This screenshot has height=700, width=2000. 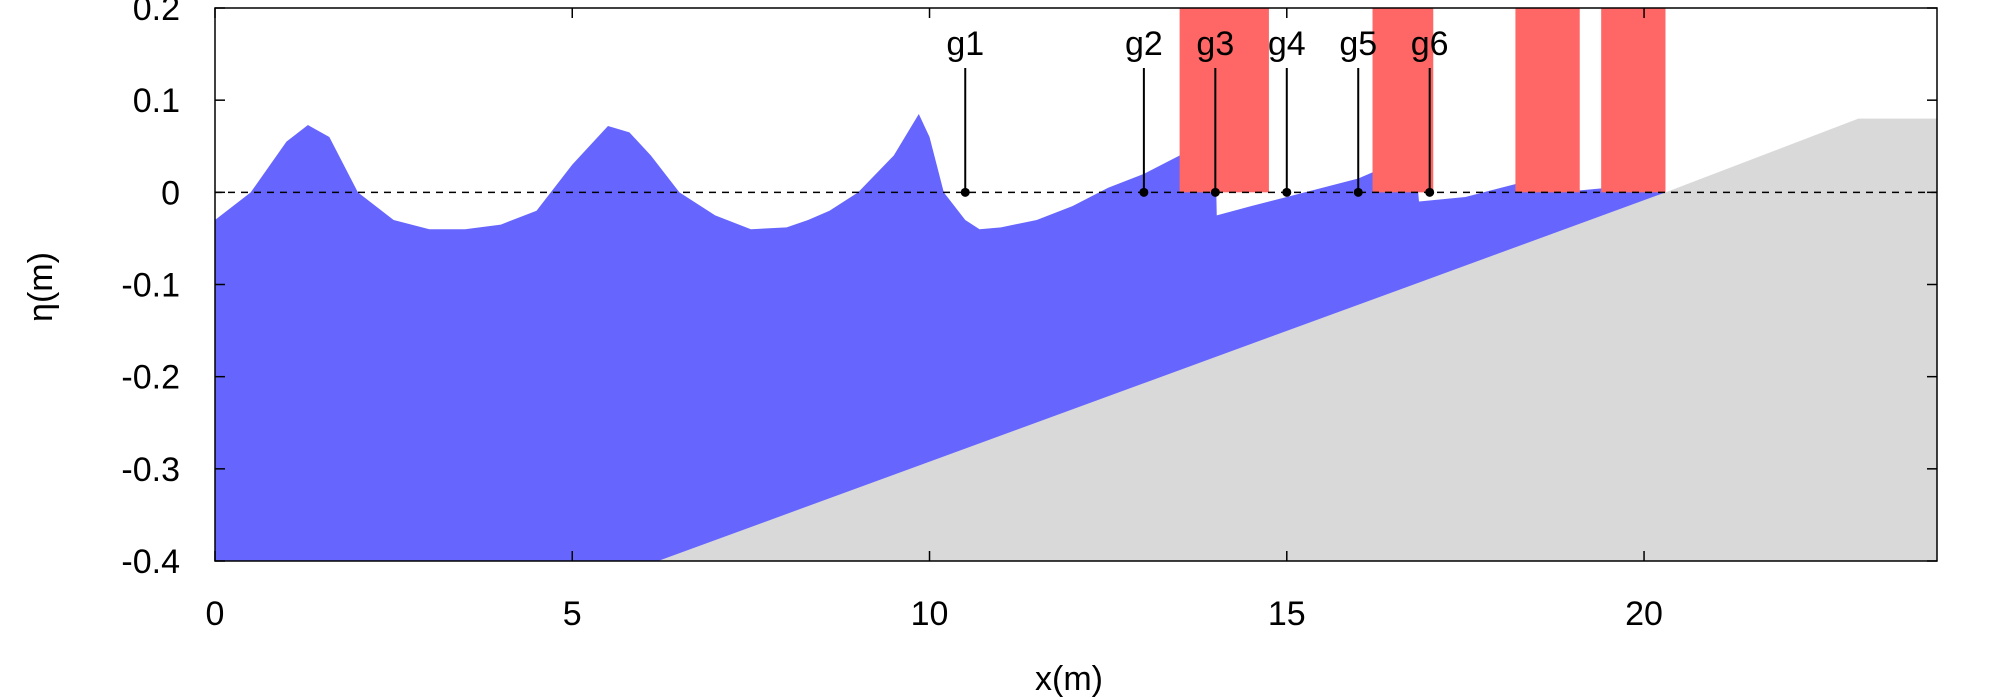 What do you see at coordinates (1069, 679) in the screenshot?
I see `x-axis-title: x(m)` at bounding box center [1069, 679].